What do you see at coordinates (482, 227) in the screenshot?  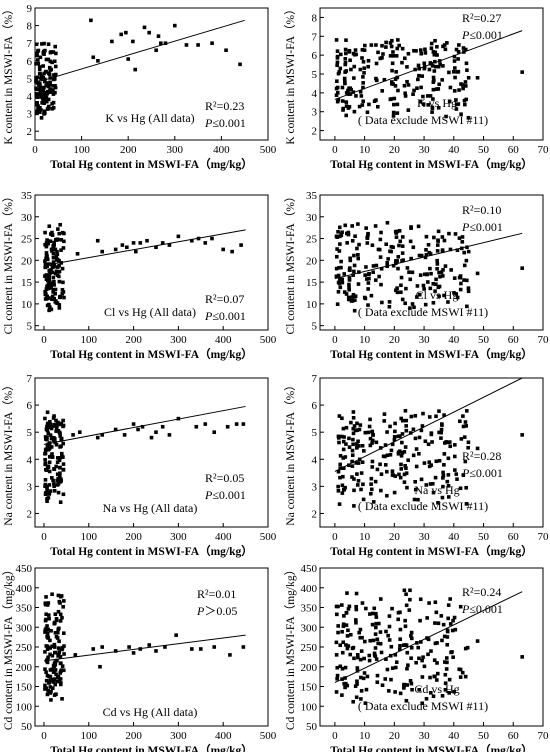 I see `p-value-label: P≤0.001` at bounding box center [482, 227].